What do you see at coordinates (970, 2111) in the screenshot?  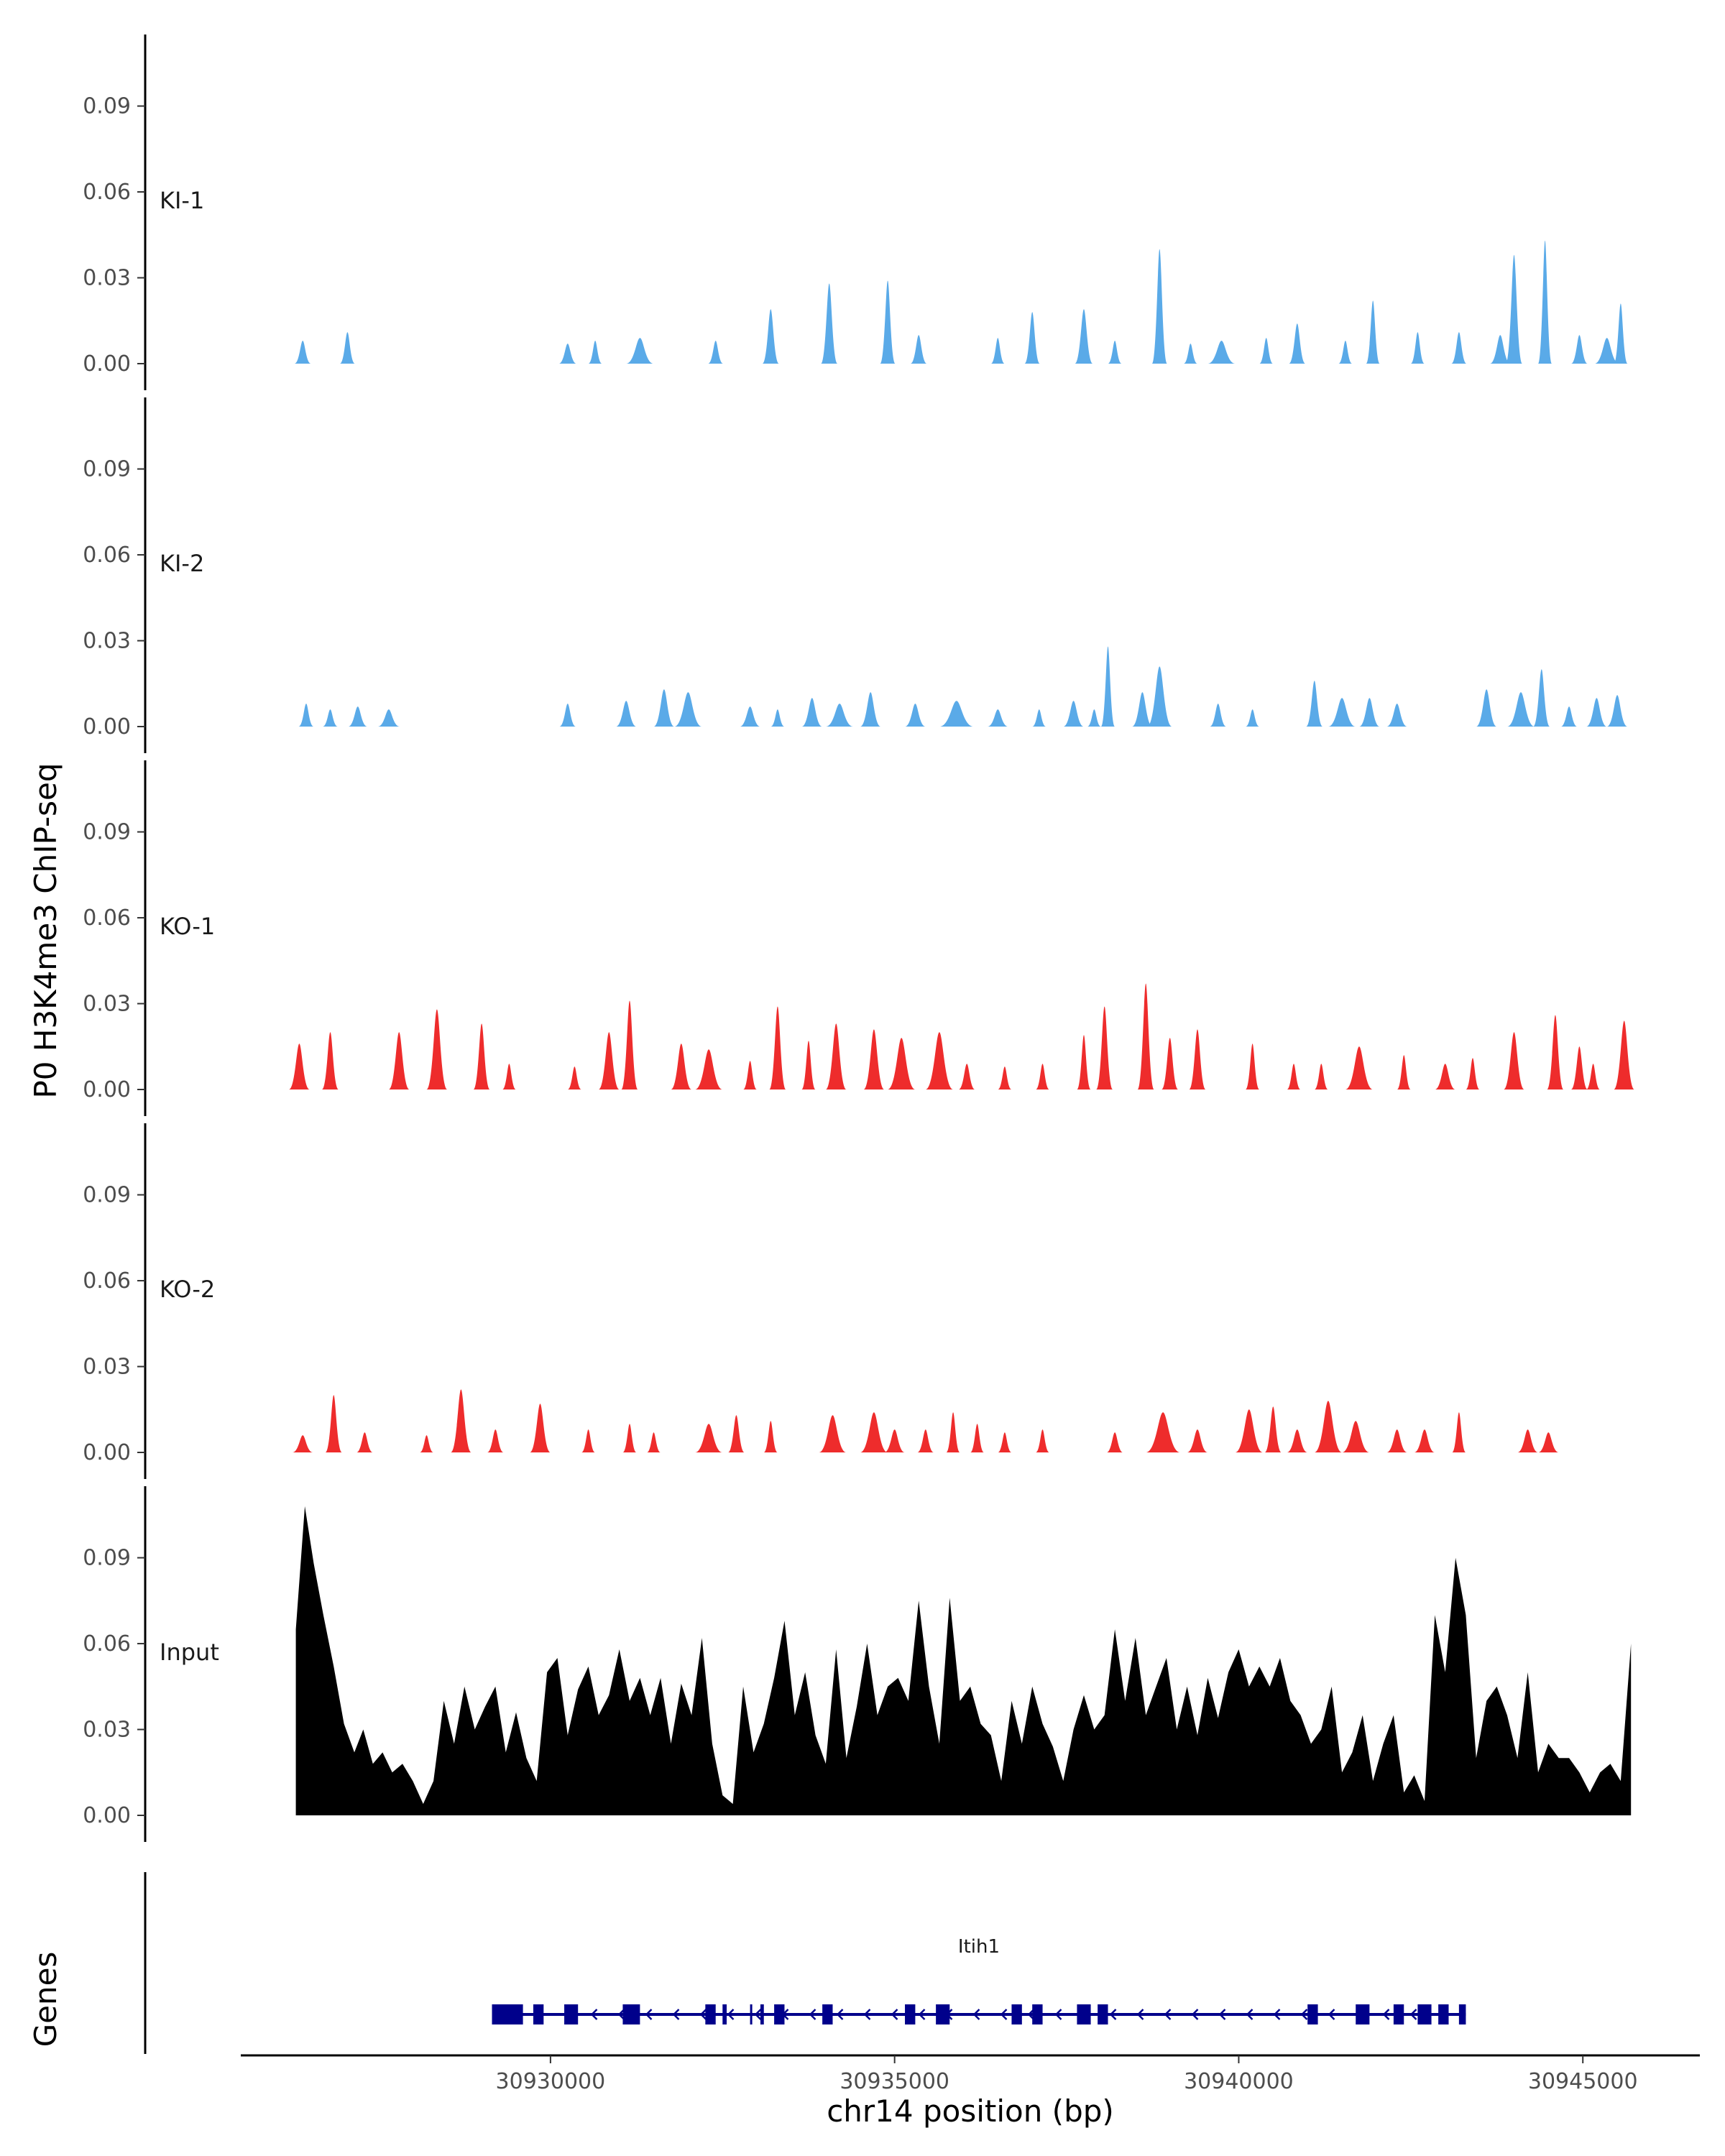 I see `x-axis-title: chr14 position (bp)` at bounding box center [970, 2111].